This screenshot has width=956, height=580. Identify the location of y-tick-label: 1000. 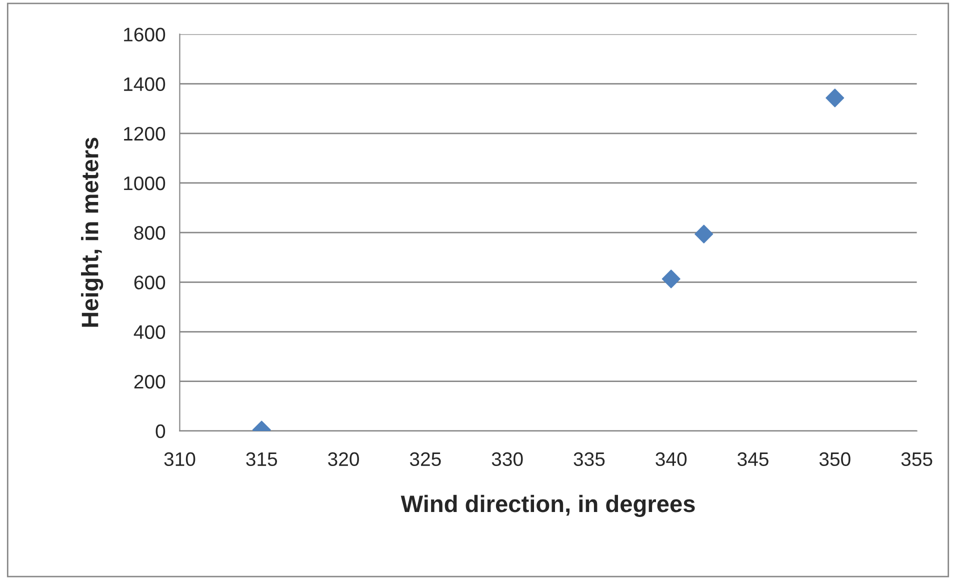
(145, 183).